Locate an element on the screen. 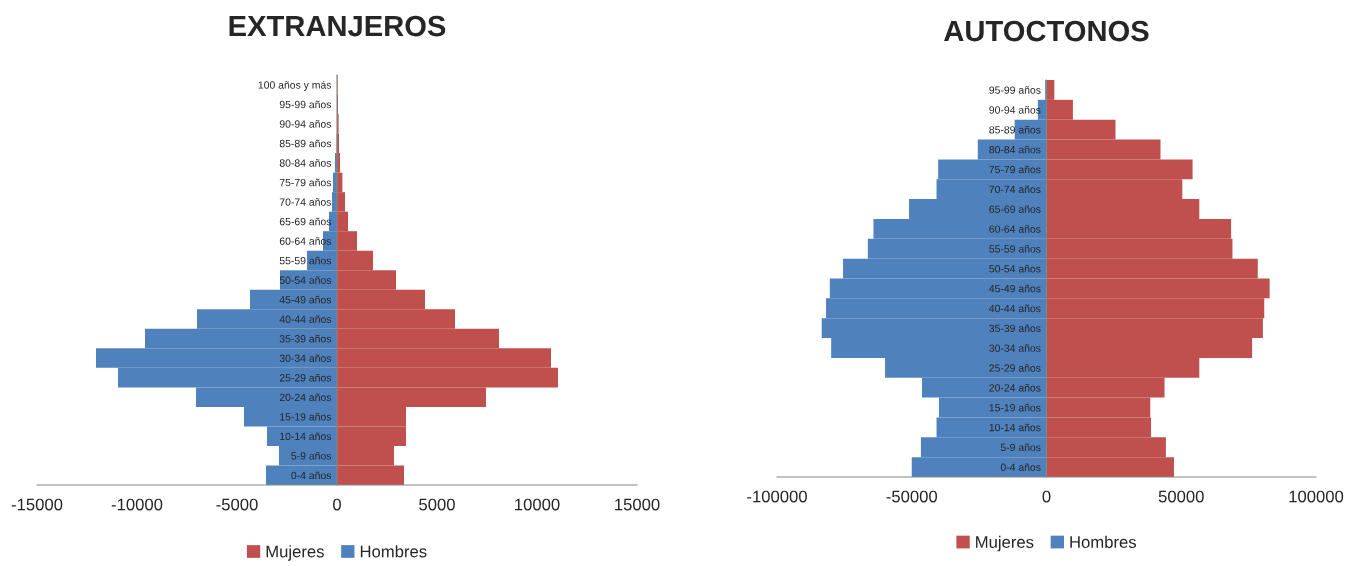  x-tick-label: -15000 is located at coordinates (37, 504).